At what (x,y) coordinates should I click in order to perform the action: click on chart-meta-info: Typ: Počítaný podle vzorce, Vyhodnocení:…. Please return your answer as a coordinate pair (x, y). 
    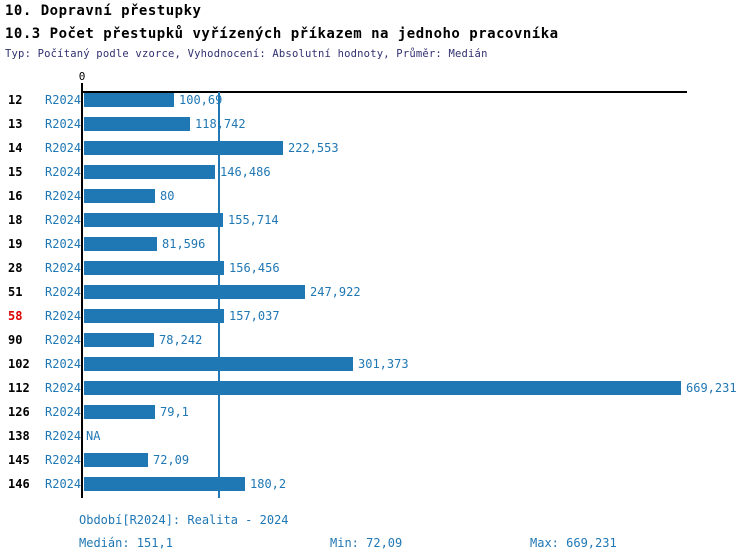
    Looking at the image, I should click on (246, 54).